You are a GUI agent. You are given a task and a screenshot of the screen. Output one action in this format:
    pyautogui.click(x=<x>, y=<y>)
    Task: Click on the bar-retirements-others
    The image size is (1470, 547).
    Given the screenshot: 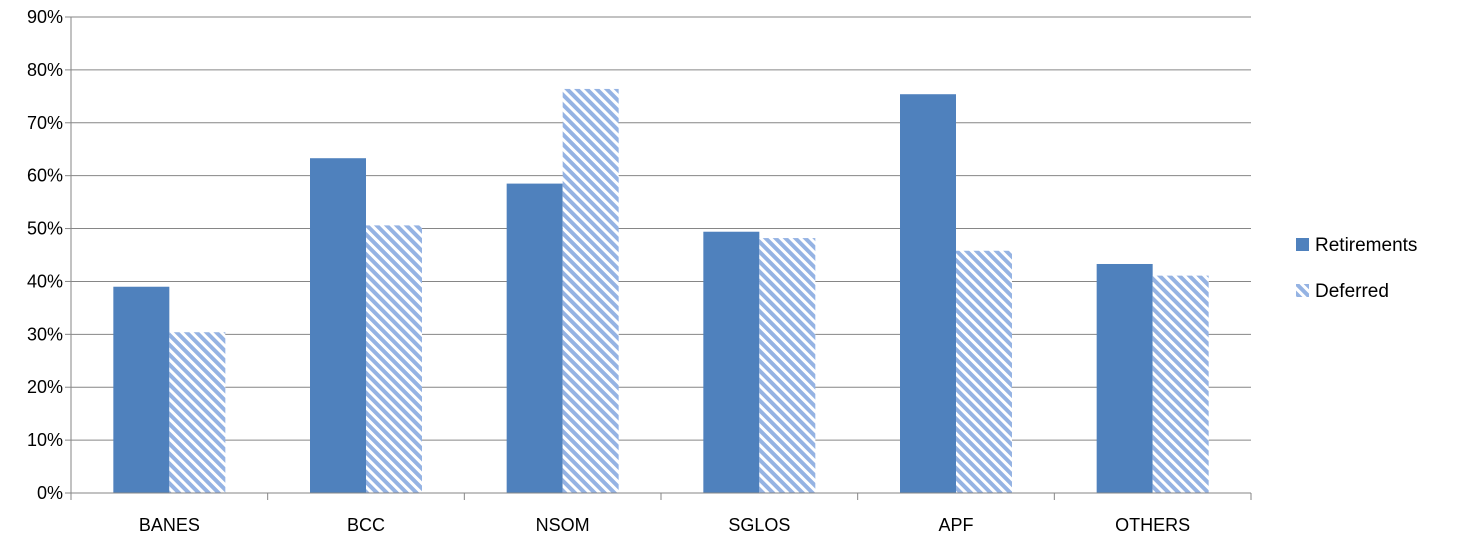 What is the action you would take?
    pyautogui.click(x=1124, y=378)
    